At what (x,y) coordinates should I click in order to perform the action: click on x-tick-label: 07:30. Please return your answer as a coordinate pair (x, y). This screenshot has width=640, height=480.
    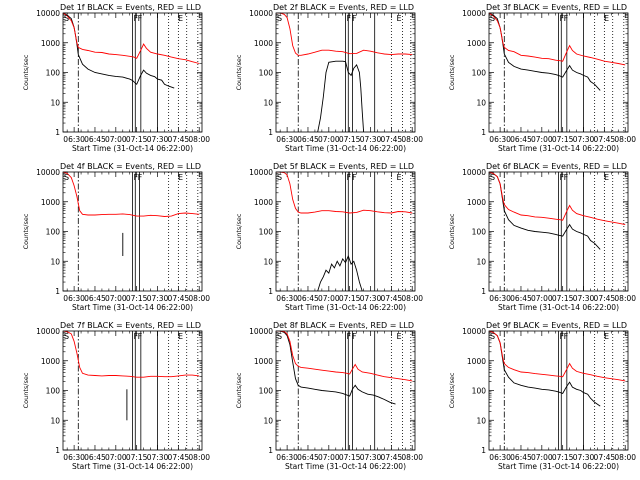
    Looking at the image, I should click on (158, 457).